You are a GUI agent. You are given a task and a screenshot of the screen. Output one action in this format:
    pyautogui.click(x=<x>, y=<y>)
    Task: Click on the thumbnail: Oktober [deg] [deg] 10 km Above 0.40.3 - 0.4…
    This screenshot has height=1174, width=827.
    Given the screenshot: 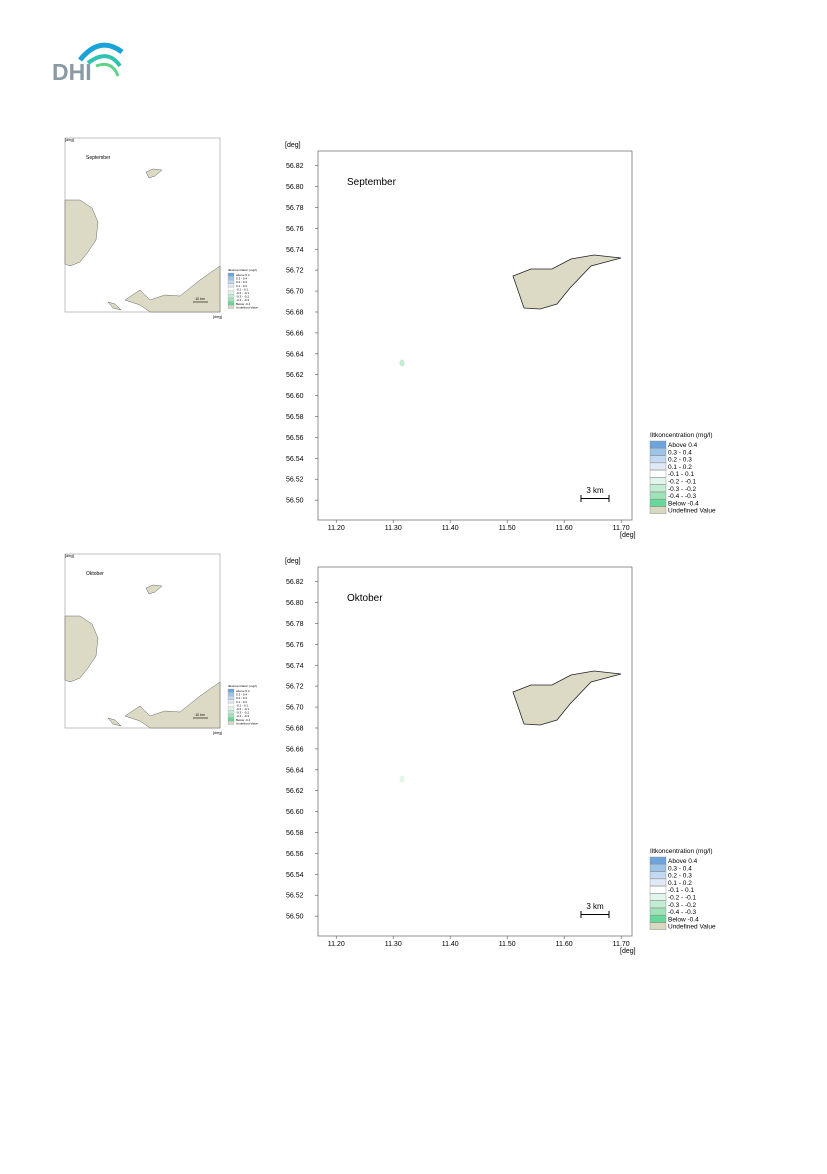 What is the action you would take?
    pyautogui.click(x=161, y=644)
    